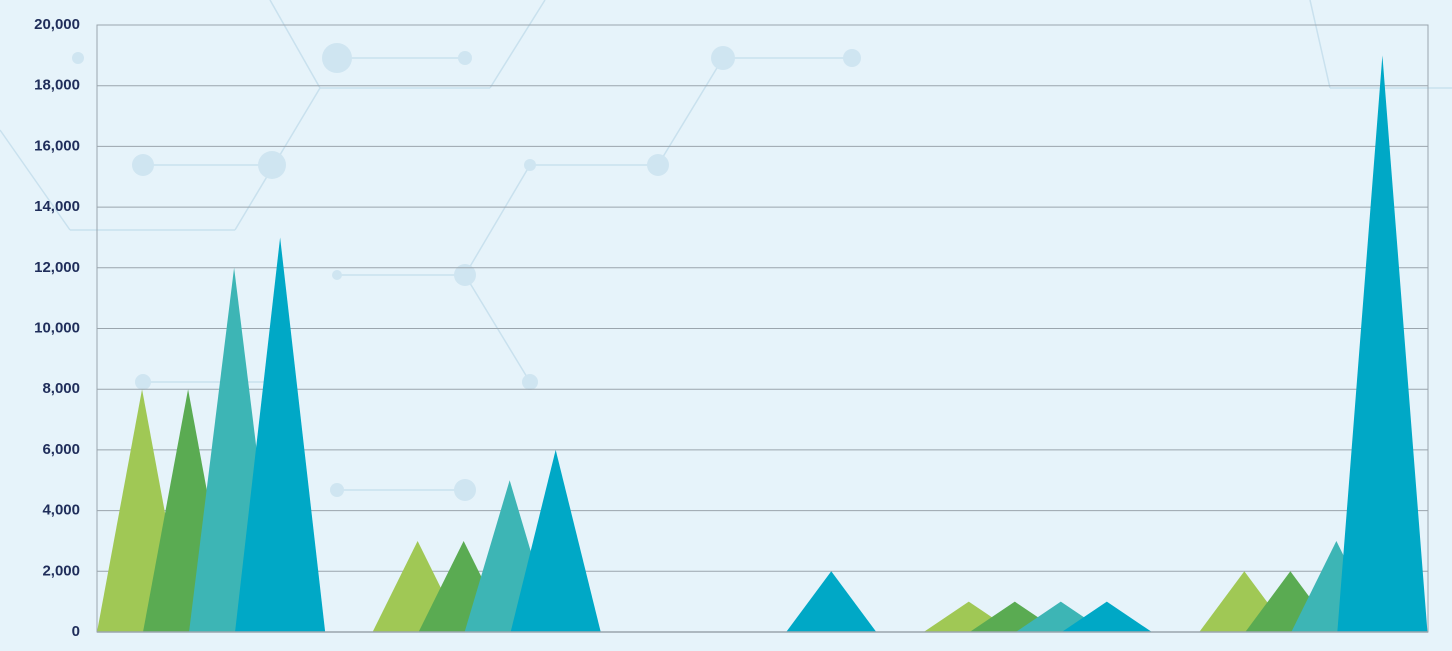 This screenshot has width=1452, height=651. I want to click on y-tick-label: 18,000, so click(57, 85).